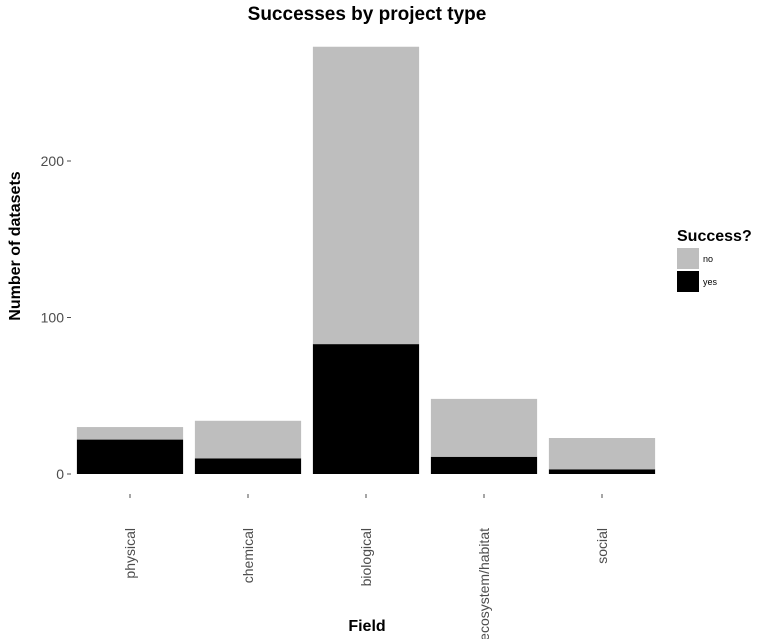 Image resolution: width=771 pixels, height=639 pixels. Describe the element at coordinates (602, 471) in the screenshot. I see `bar-yes-social` at that location.